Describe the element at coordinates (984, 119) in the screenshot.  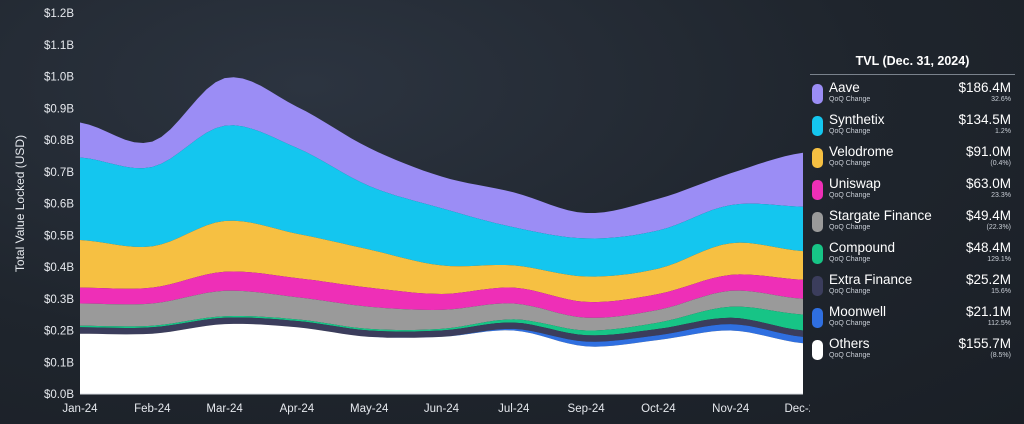
I see `legend-value: $134.5M` at that location.